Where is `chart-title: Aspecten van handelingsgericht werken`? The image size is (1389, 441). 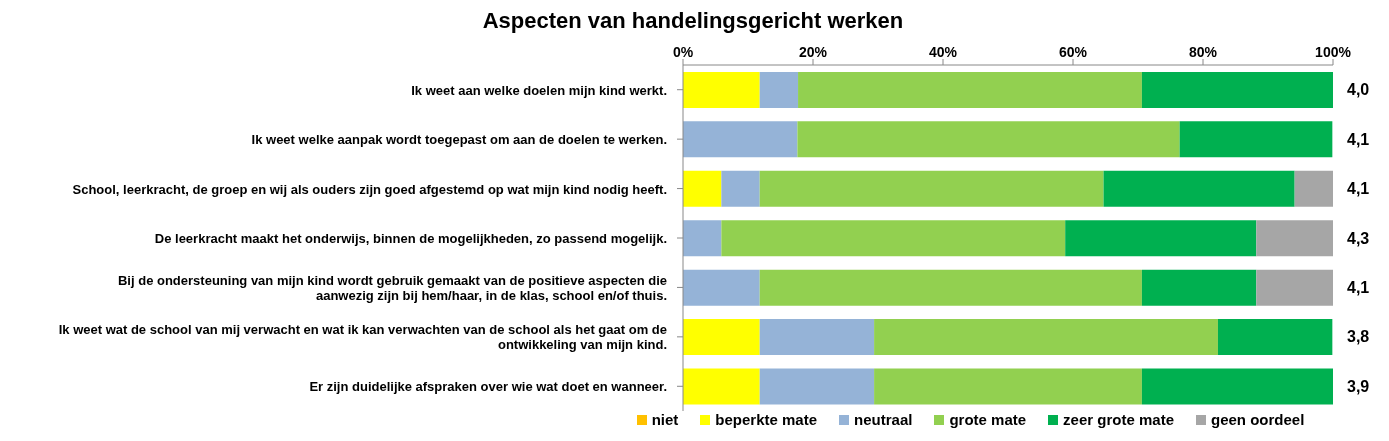 chart-title: Aspecten van handelingsgericht werken is located at coordinates (693, 21).